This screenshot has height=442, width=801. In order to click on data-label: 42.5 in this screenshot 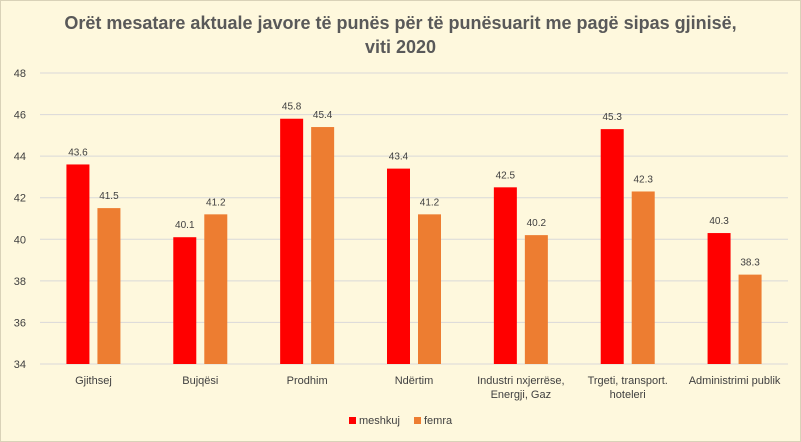, I will do `click(506, 175)`.